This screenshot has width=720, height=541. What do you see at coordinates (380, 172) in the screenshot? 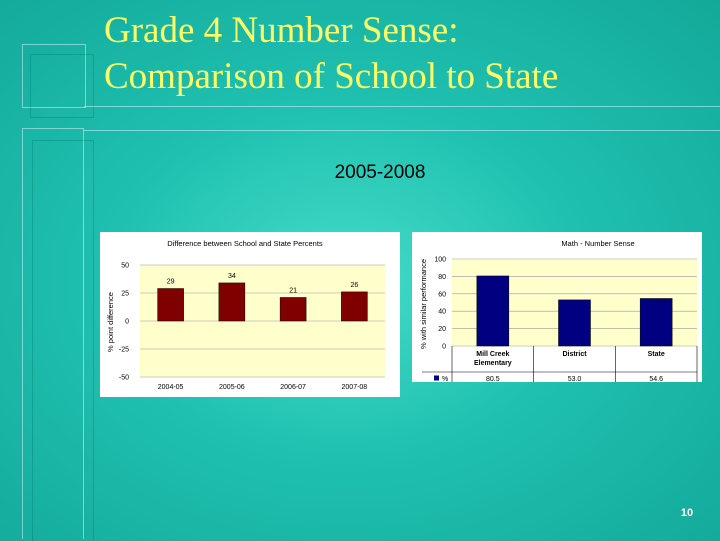
I see `slide-subtitle: 2005-2008` at bounding box center [380, 172].